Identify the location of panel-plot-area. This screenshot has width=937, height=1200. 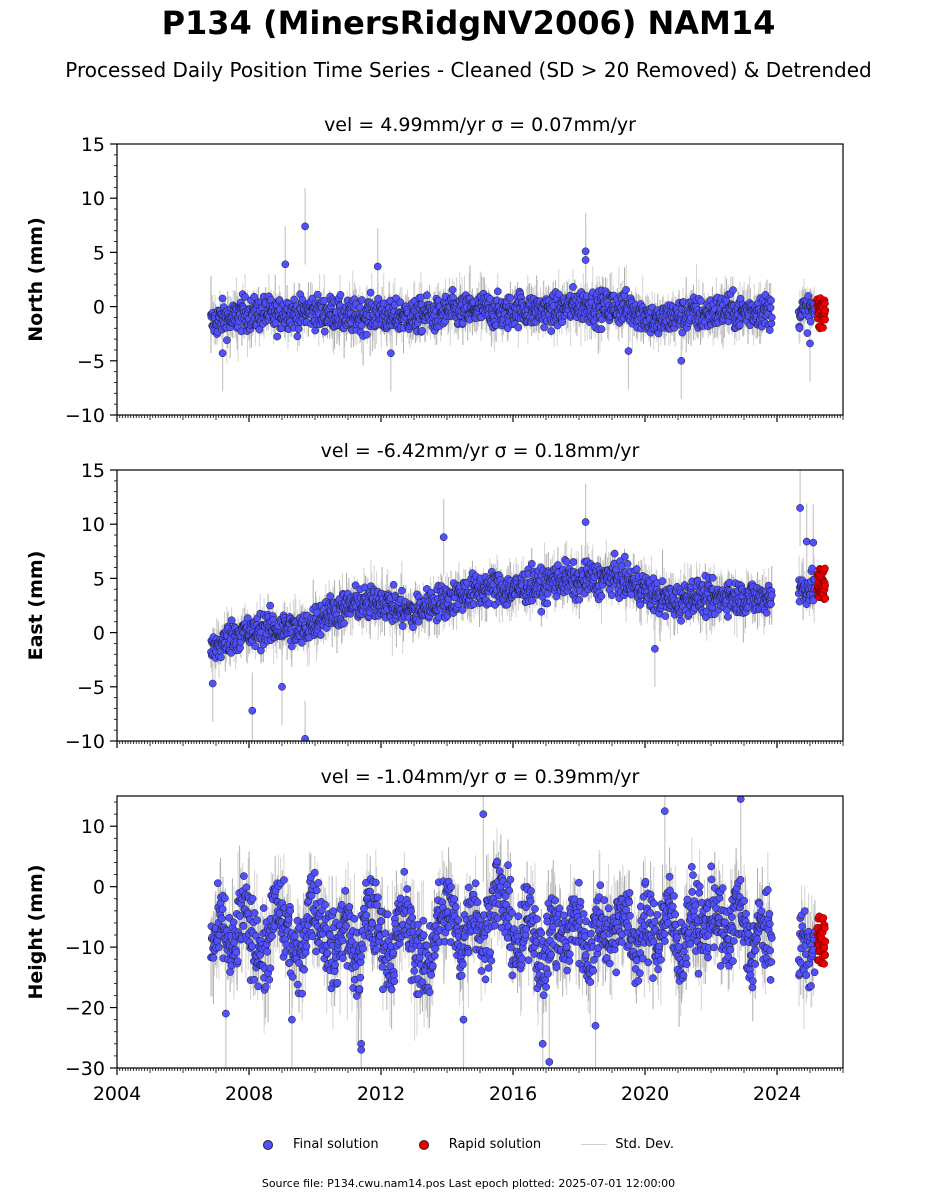
(518, 293).